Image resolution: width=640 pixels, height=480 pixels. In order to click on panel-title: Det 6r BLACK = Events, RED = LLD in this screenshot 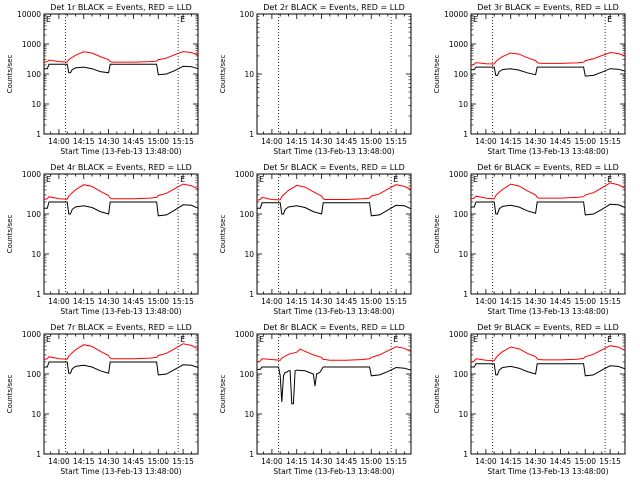, I will do `click(548, 167)`.